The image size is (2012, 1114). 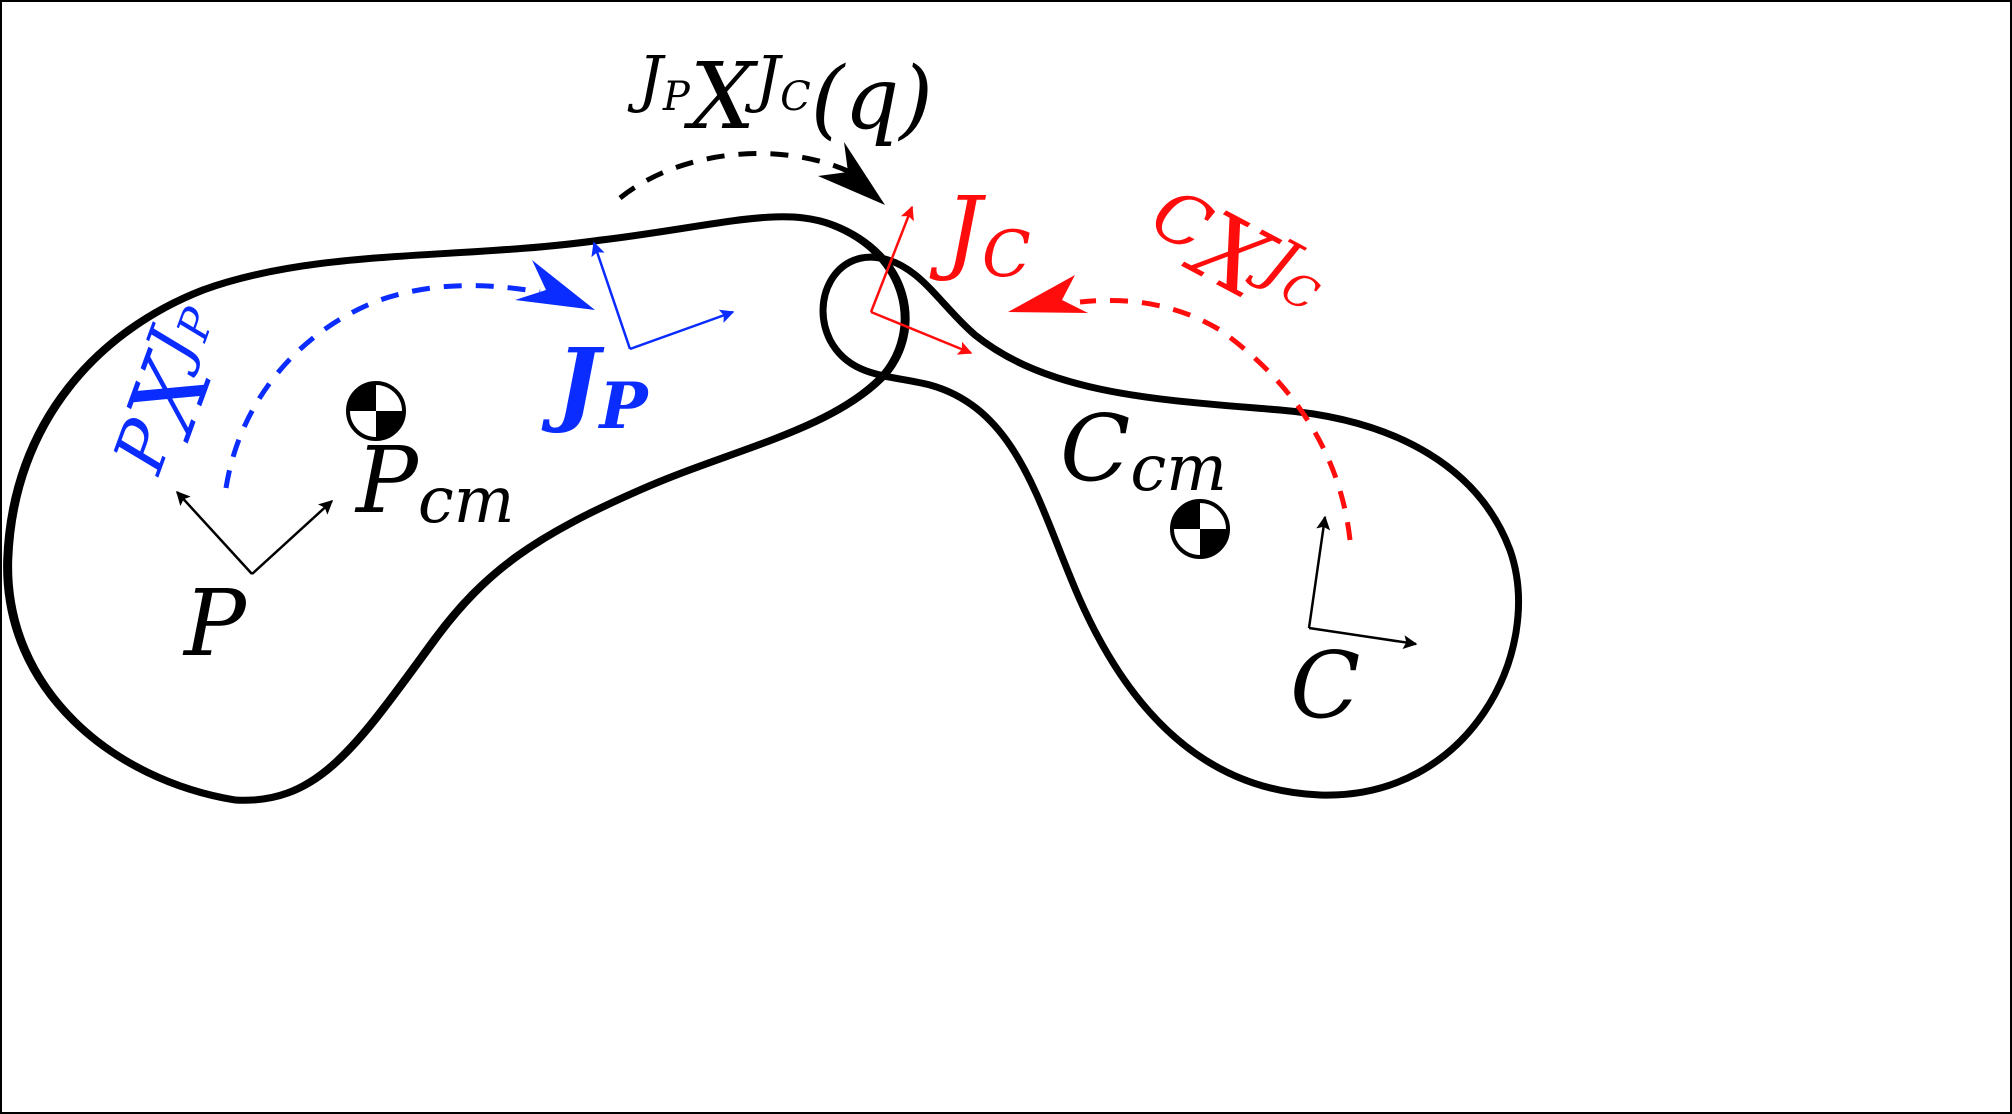 I want to click on child-frame-label: C, so click(x=1325, y=685).